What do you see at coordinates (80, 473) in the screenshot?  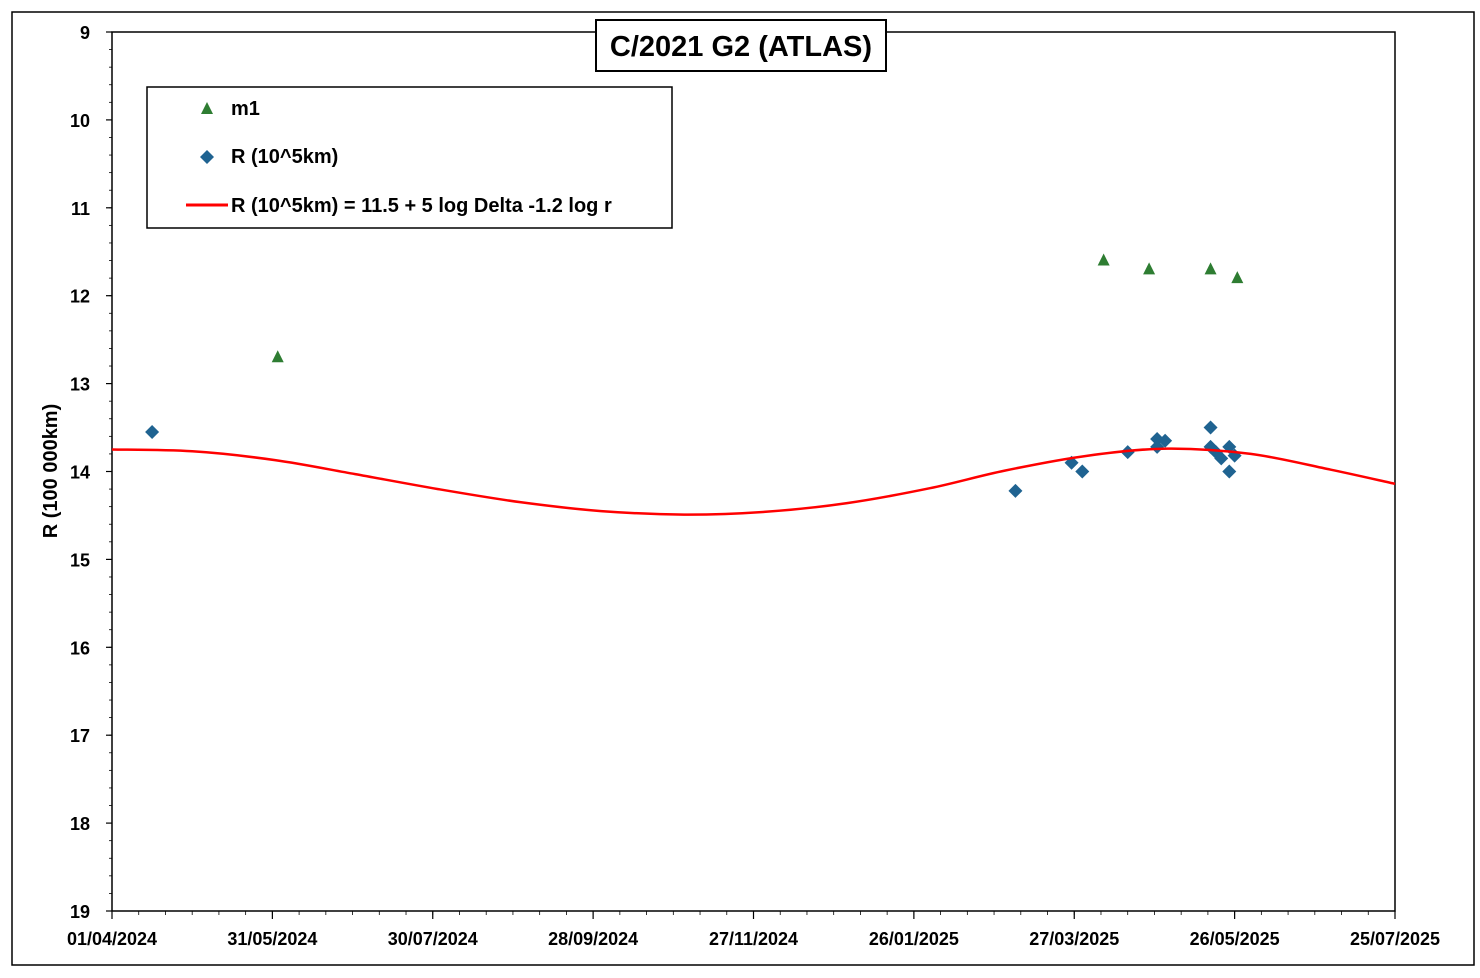 I see `y-tick-label: 14` at bounding box center [80, 473].